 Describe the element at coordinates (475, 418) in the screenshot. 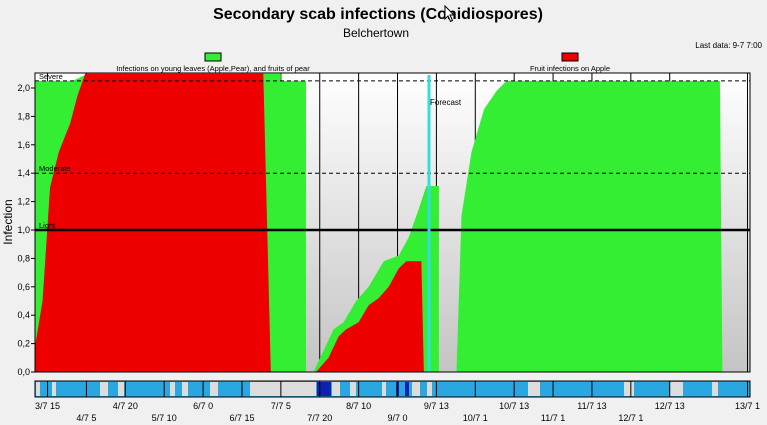

I see `x-tick-label: 10/7 1` at that location.